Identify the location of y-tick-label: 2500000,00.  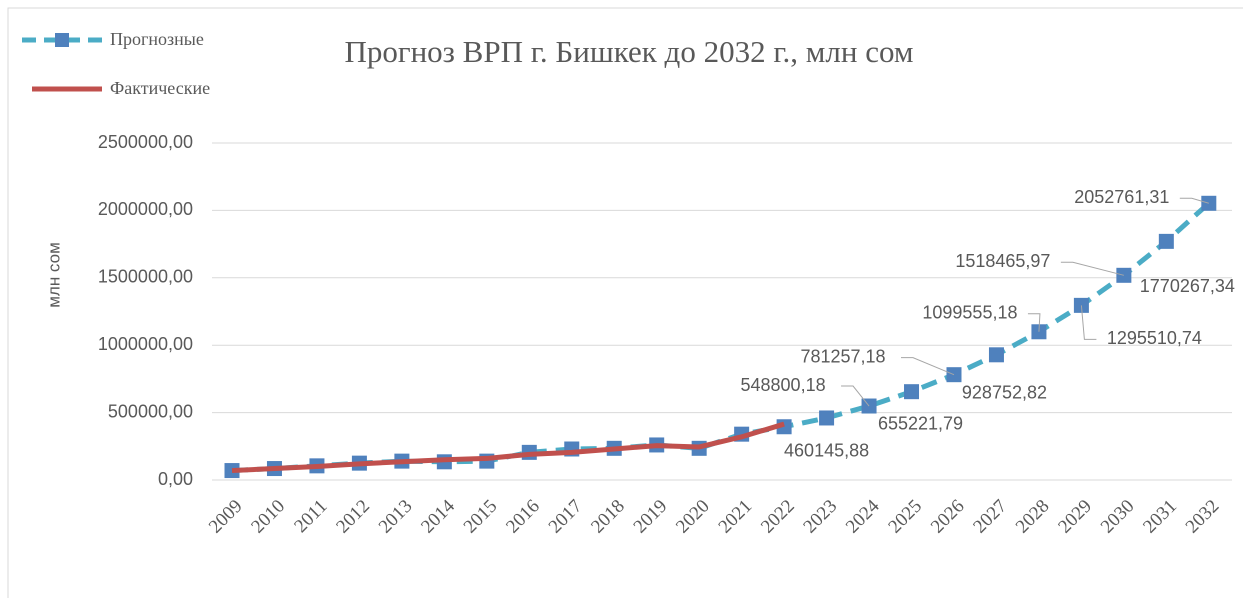
(145, 142).